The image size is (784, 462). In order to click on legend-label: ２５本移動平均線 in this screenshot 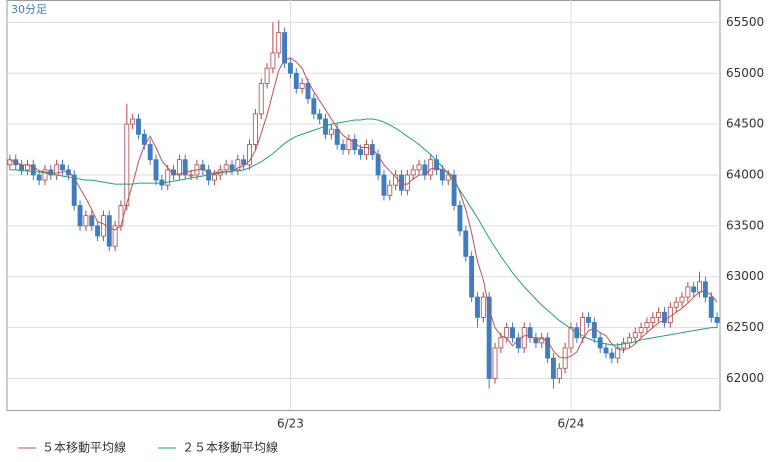, I will do `click(230, 447)`.